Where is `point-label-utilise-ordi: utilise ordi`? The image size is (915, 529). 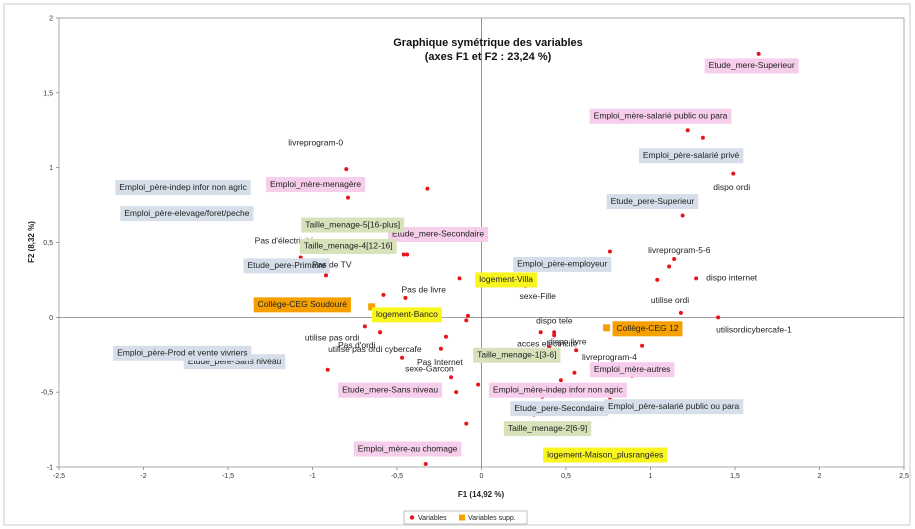 point-label-utilise-ordi: utilise ordi is located at coordinates (670, 300).